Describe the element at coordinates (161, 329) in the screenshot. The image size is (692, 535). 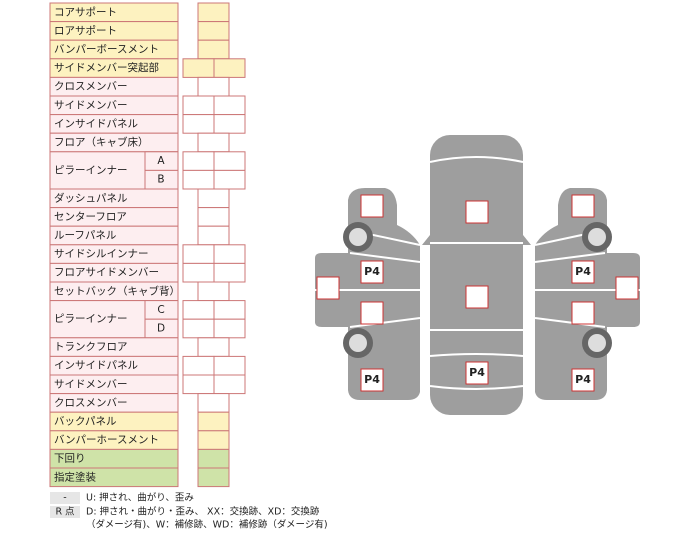
I see `sub-label: D` at that location.